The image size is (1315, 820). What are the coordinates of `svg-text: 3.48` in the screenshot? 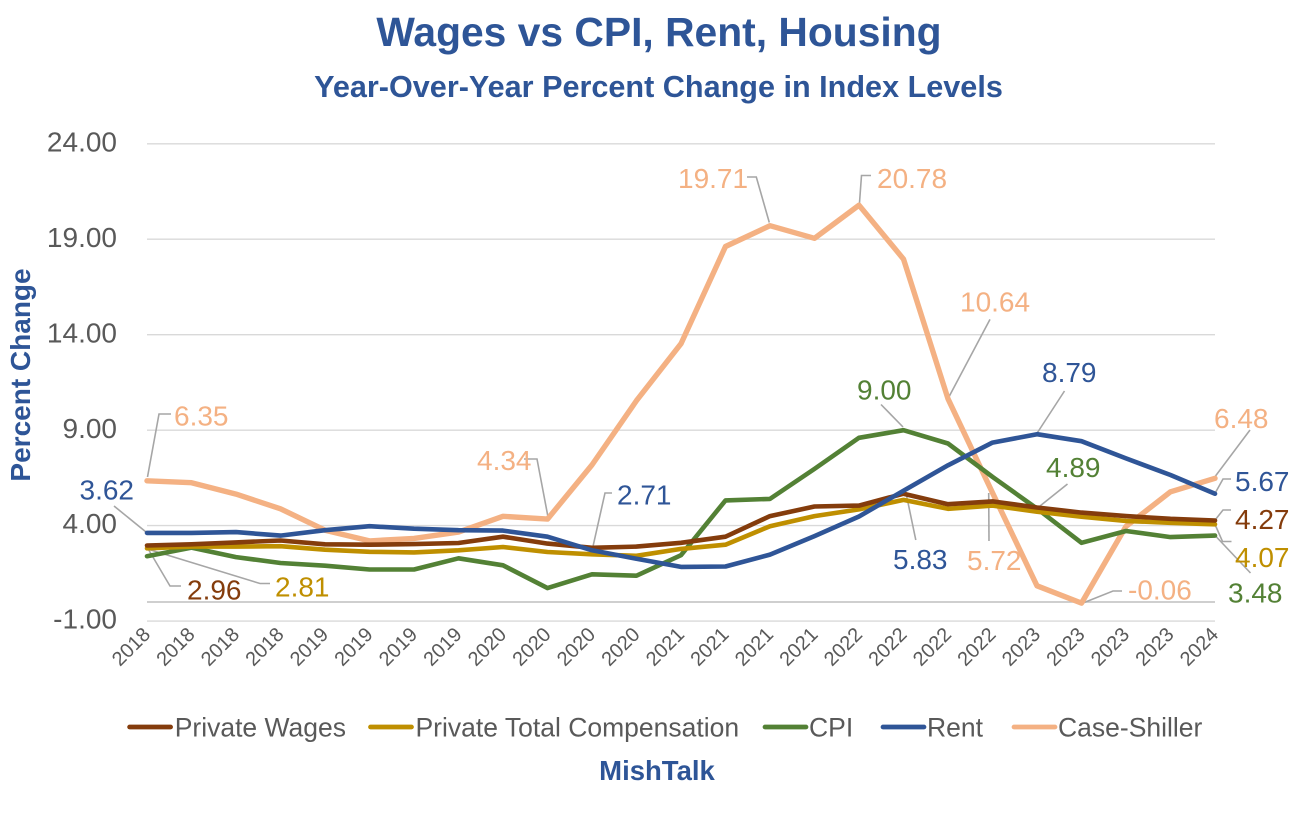 It's located at (1255, 593).